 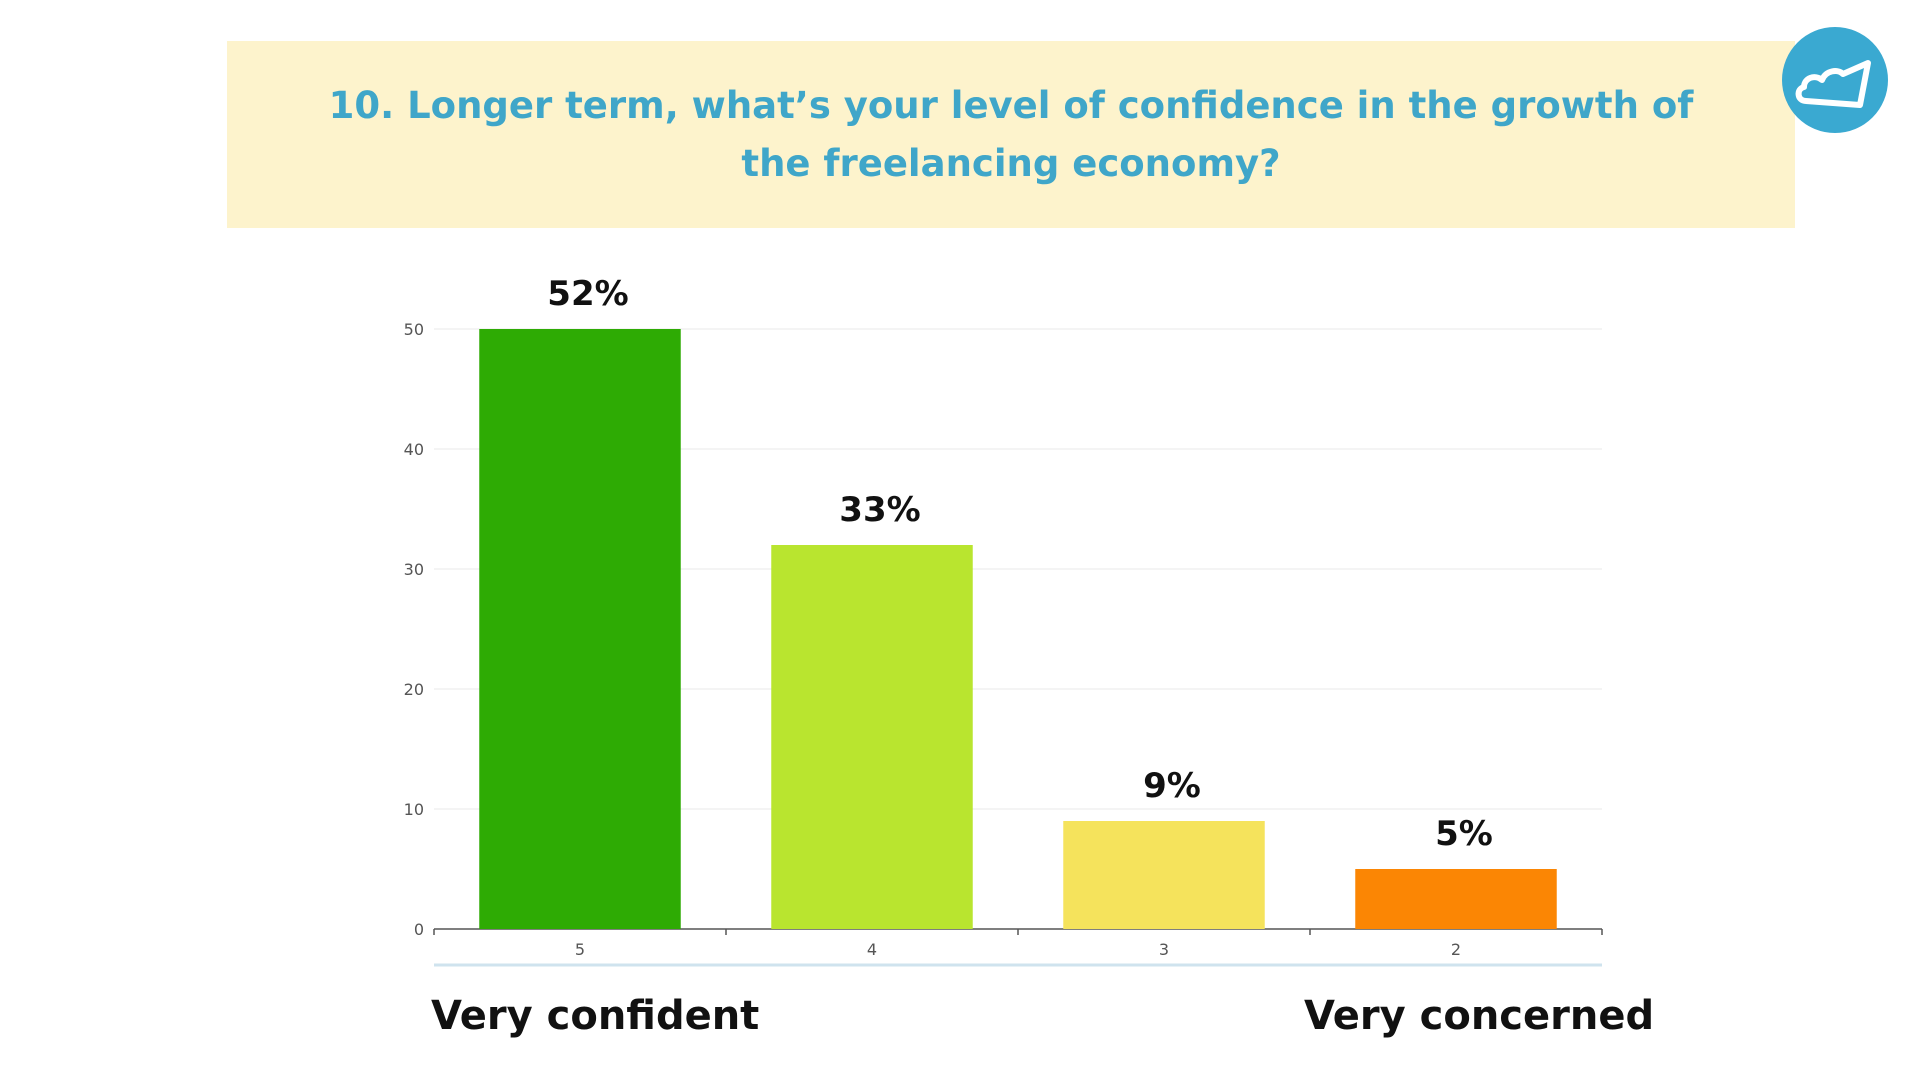 I want to click on scale-label-very-confident: Very confident, so click(x=595, y=1016).